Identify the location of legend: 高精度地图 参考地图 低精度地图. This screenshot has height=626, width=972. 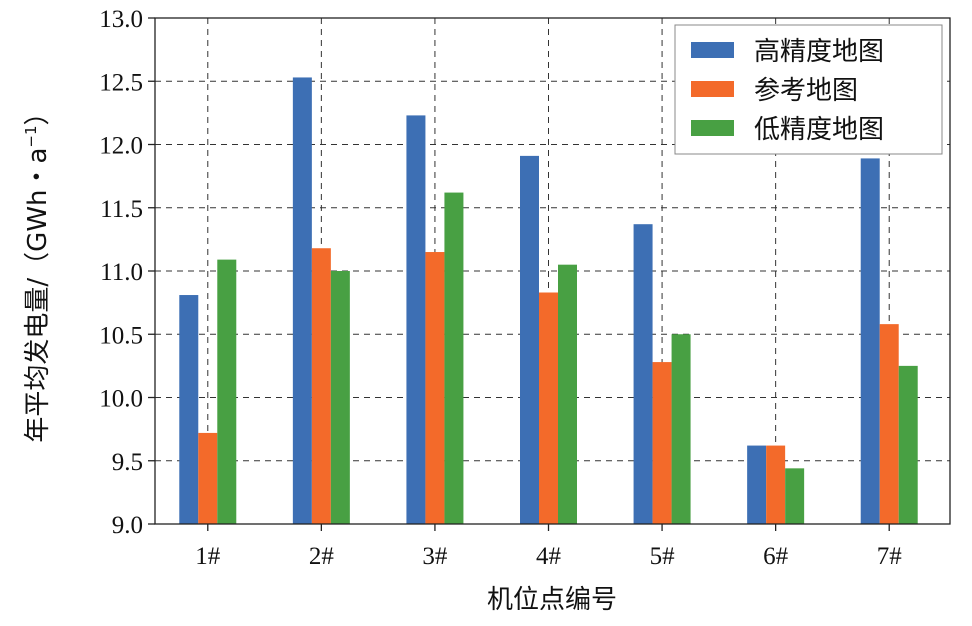
(808, 89).